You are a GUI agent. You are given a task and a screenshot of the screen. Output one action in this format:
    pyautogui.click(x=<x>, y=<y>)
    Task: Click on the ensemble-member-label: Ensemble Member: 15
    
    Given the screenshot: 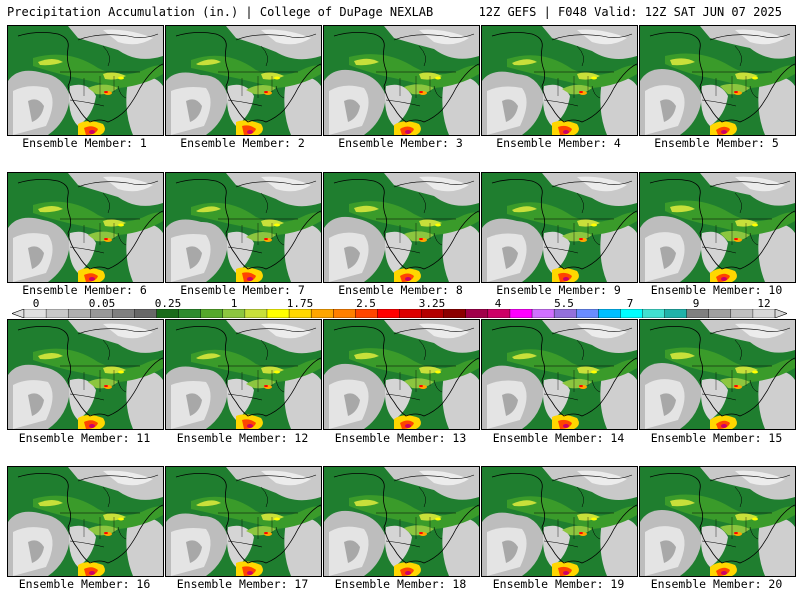 What is the action you would take?
    pyautogui.click(x=716, y=438)
    